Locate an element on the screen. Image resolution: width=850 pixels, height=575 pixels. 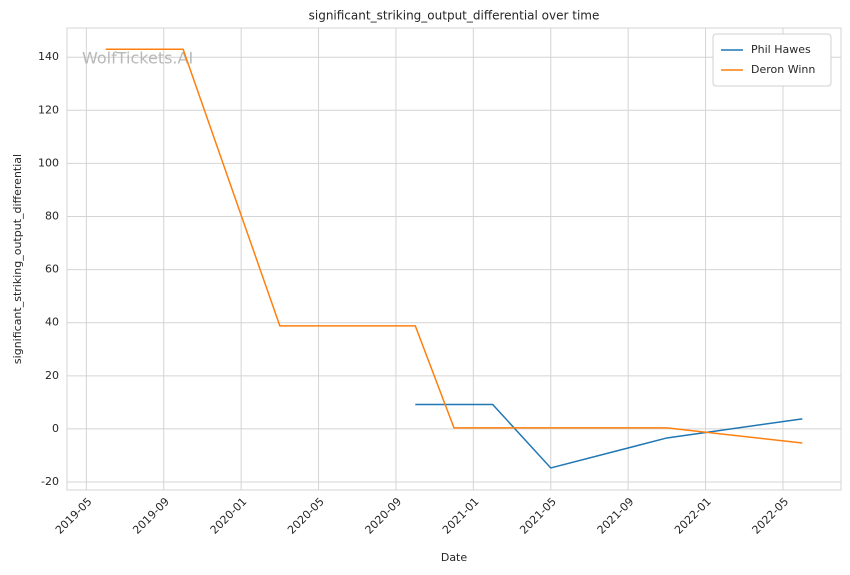
x-axis-label: Date is located at coordinates (454, 557).